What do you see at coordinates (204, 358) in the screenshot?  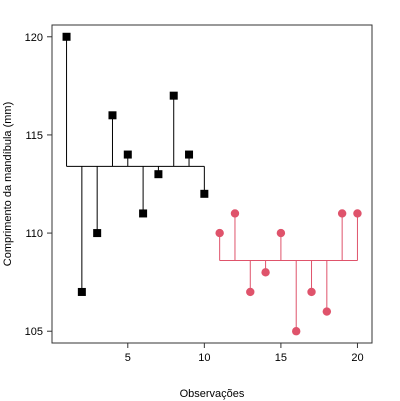 I see `x-tick-label-10: 10` at bounding box center [204, 358].